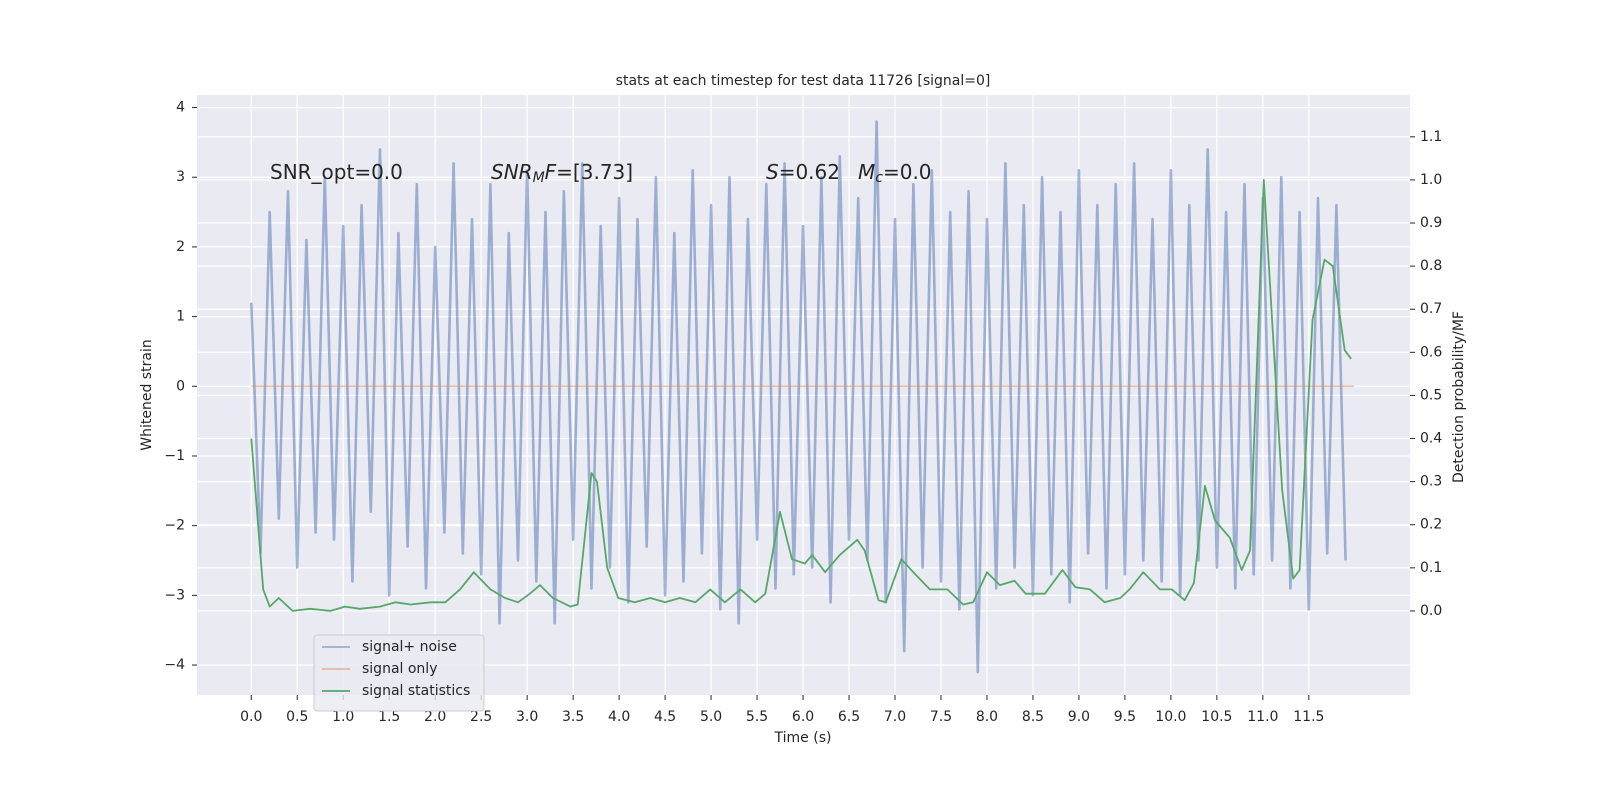 Image resolution: width=1600 pixels, height=800 pixels. What do you see at coordinates (180, 108) in the screenshot?
I see `y-tick-label: 4` at bounding box center [180, 108].